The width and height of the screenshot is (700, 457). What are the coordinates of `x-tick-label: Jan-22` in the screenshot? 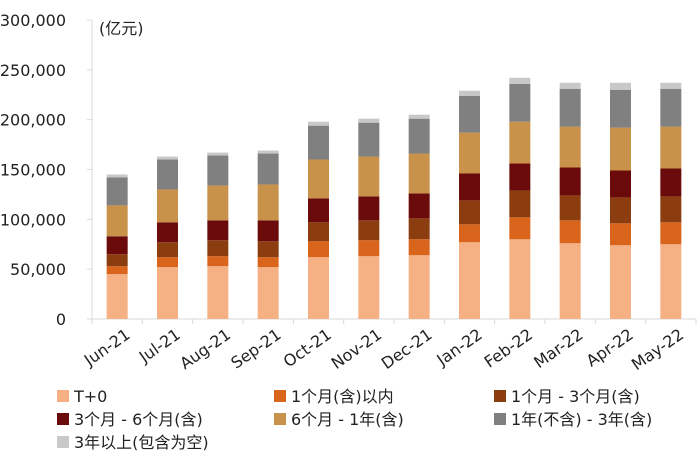 It's located at (458, 347).